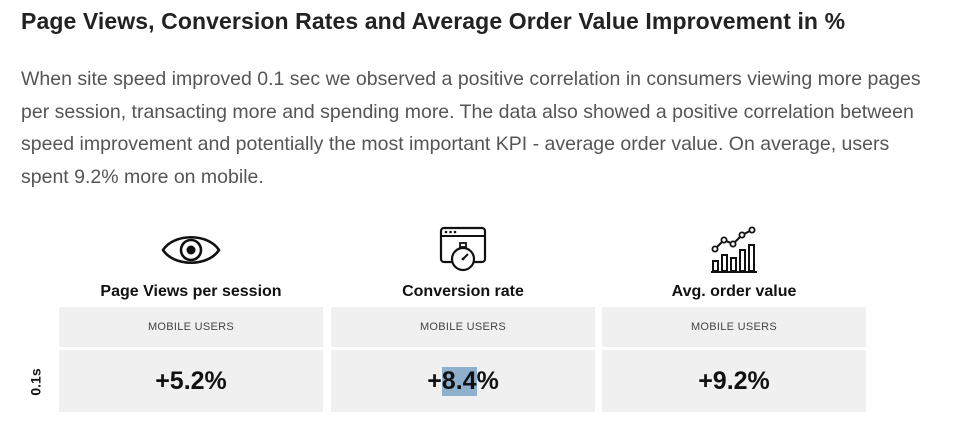 The image size is (953, 428). Describe the element at coordinates (463, 291) in the screenshot. I see `metric-label-conversion-rate: Conversion rate` at that location.